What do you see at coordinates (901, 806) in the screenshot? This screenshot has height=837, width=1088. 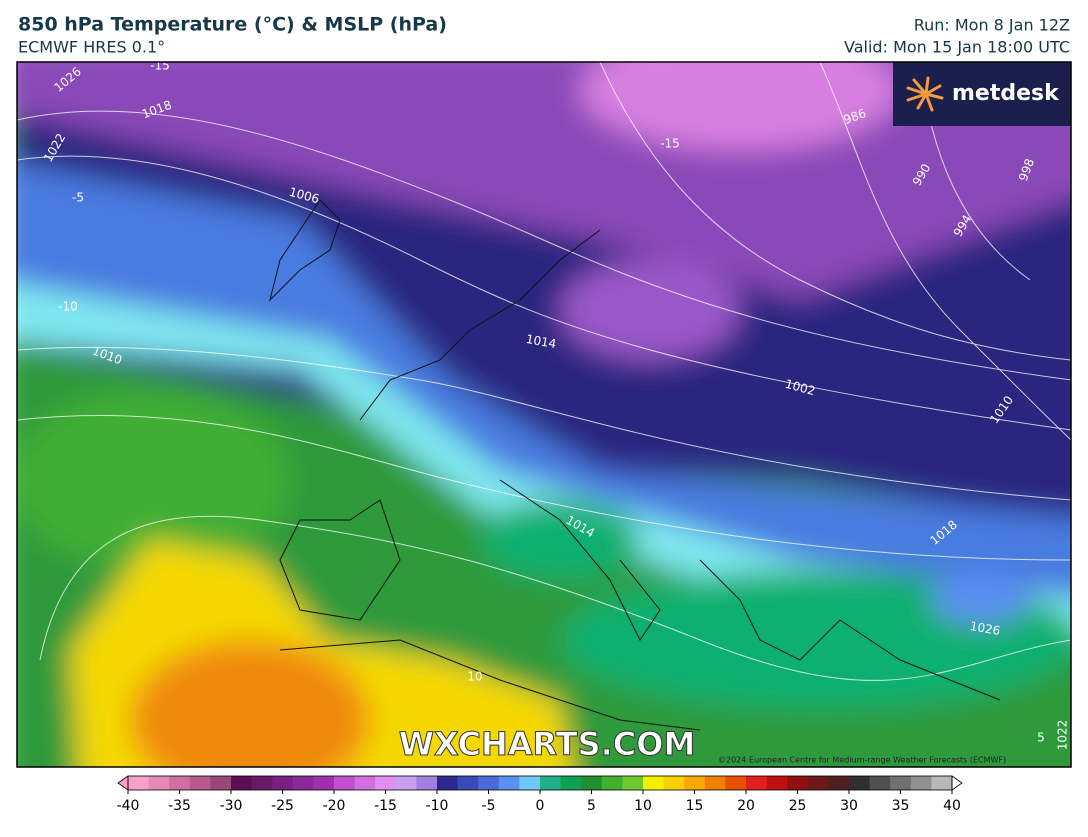 I see `colorbar-tick-label: 35` at bounding box center [901, 806].